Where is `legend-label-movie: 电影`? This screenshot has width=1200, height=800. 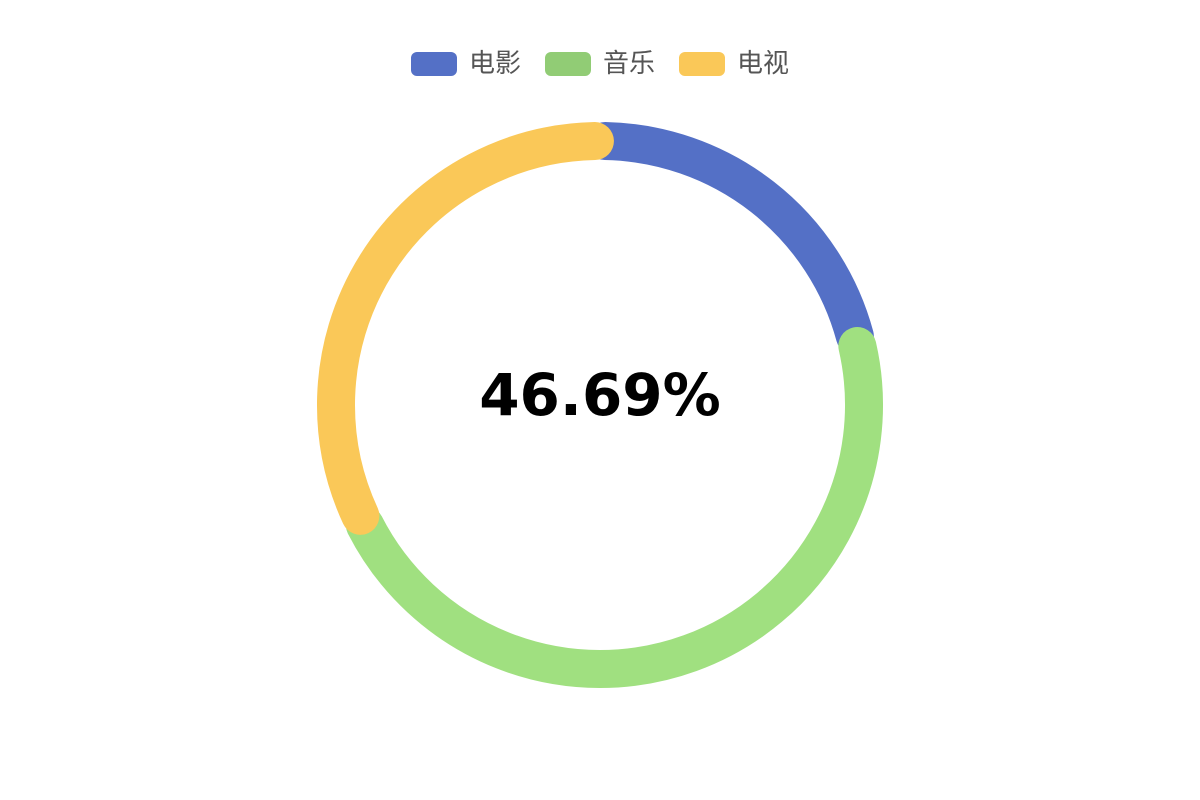 legend-label-movie: 电影 is located at coordinates (494, 64).